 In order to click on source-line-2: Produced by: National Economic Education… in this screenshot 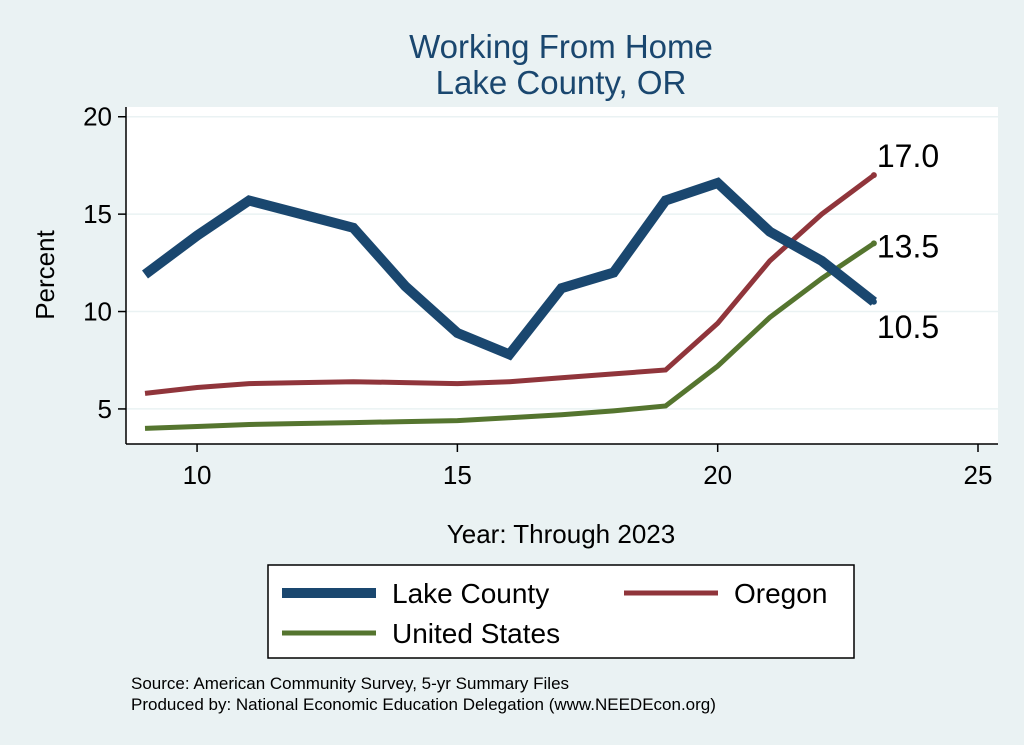, I will do `click(423, 704)`.